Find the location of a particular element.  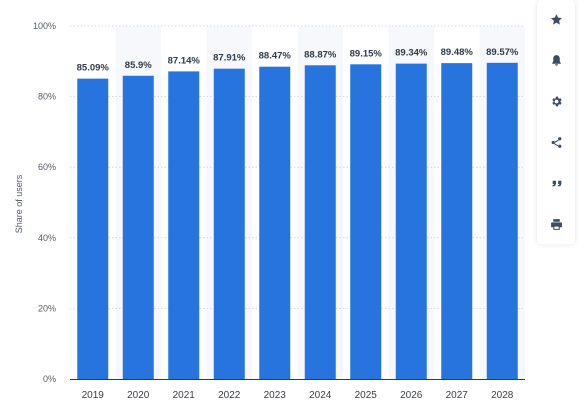

share-button is located at coordinates (556, 142).